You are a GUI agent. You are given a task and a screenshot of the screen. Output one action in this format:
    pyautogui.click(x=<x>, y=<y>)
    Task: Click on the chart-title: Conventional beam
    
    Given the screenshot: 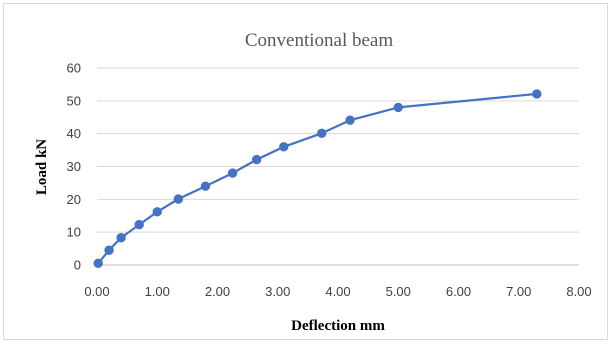 What is the action you would take?
    pyautogui.click(x=319, y=40)
    